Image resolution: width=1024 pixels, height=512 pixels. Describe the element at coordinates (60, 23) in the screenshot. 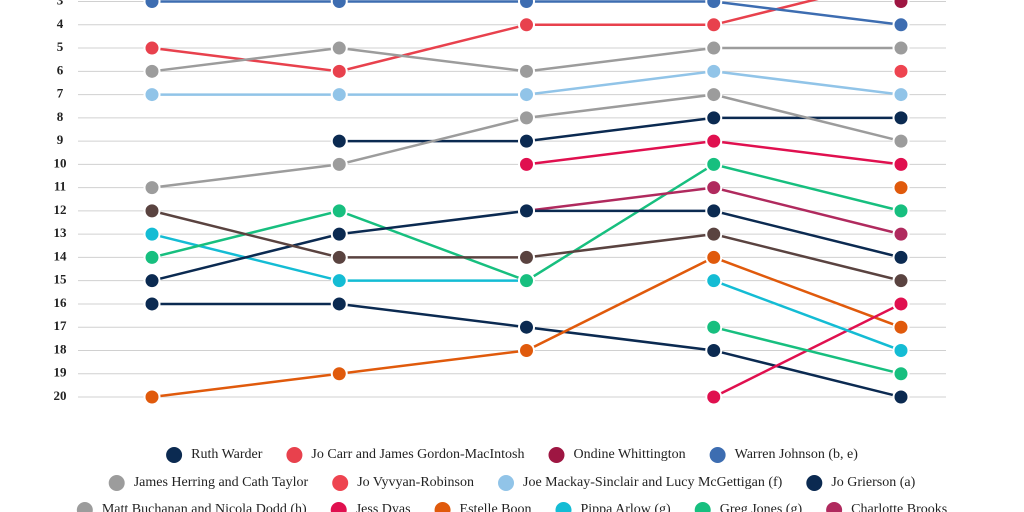

I see `y-tick-label: 4` at that location.